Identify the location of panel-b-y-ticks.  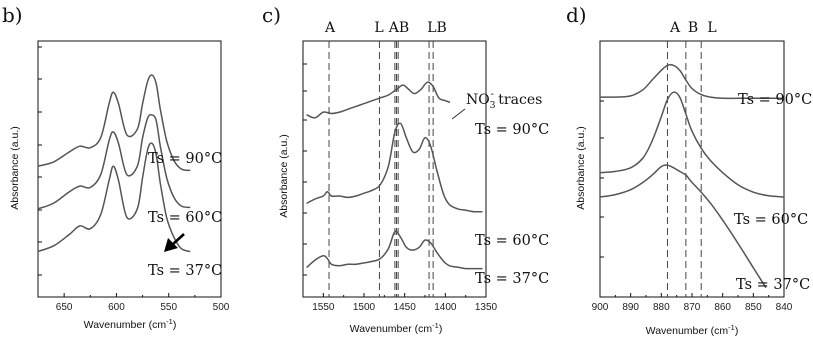
(40, 161).